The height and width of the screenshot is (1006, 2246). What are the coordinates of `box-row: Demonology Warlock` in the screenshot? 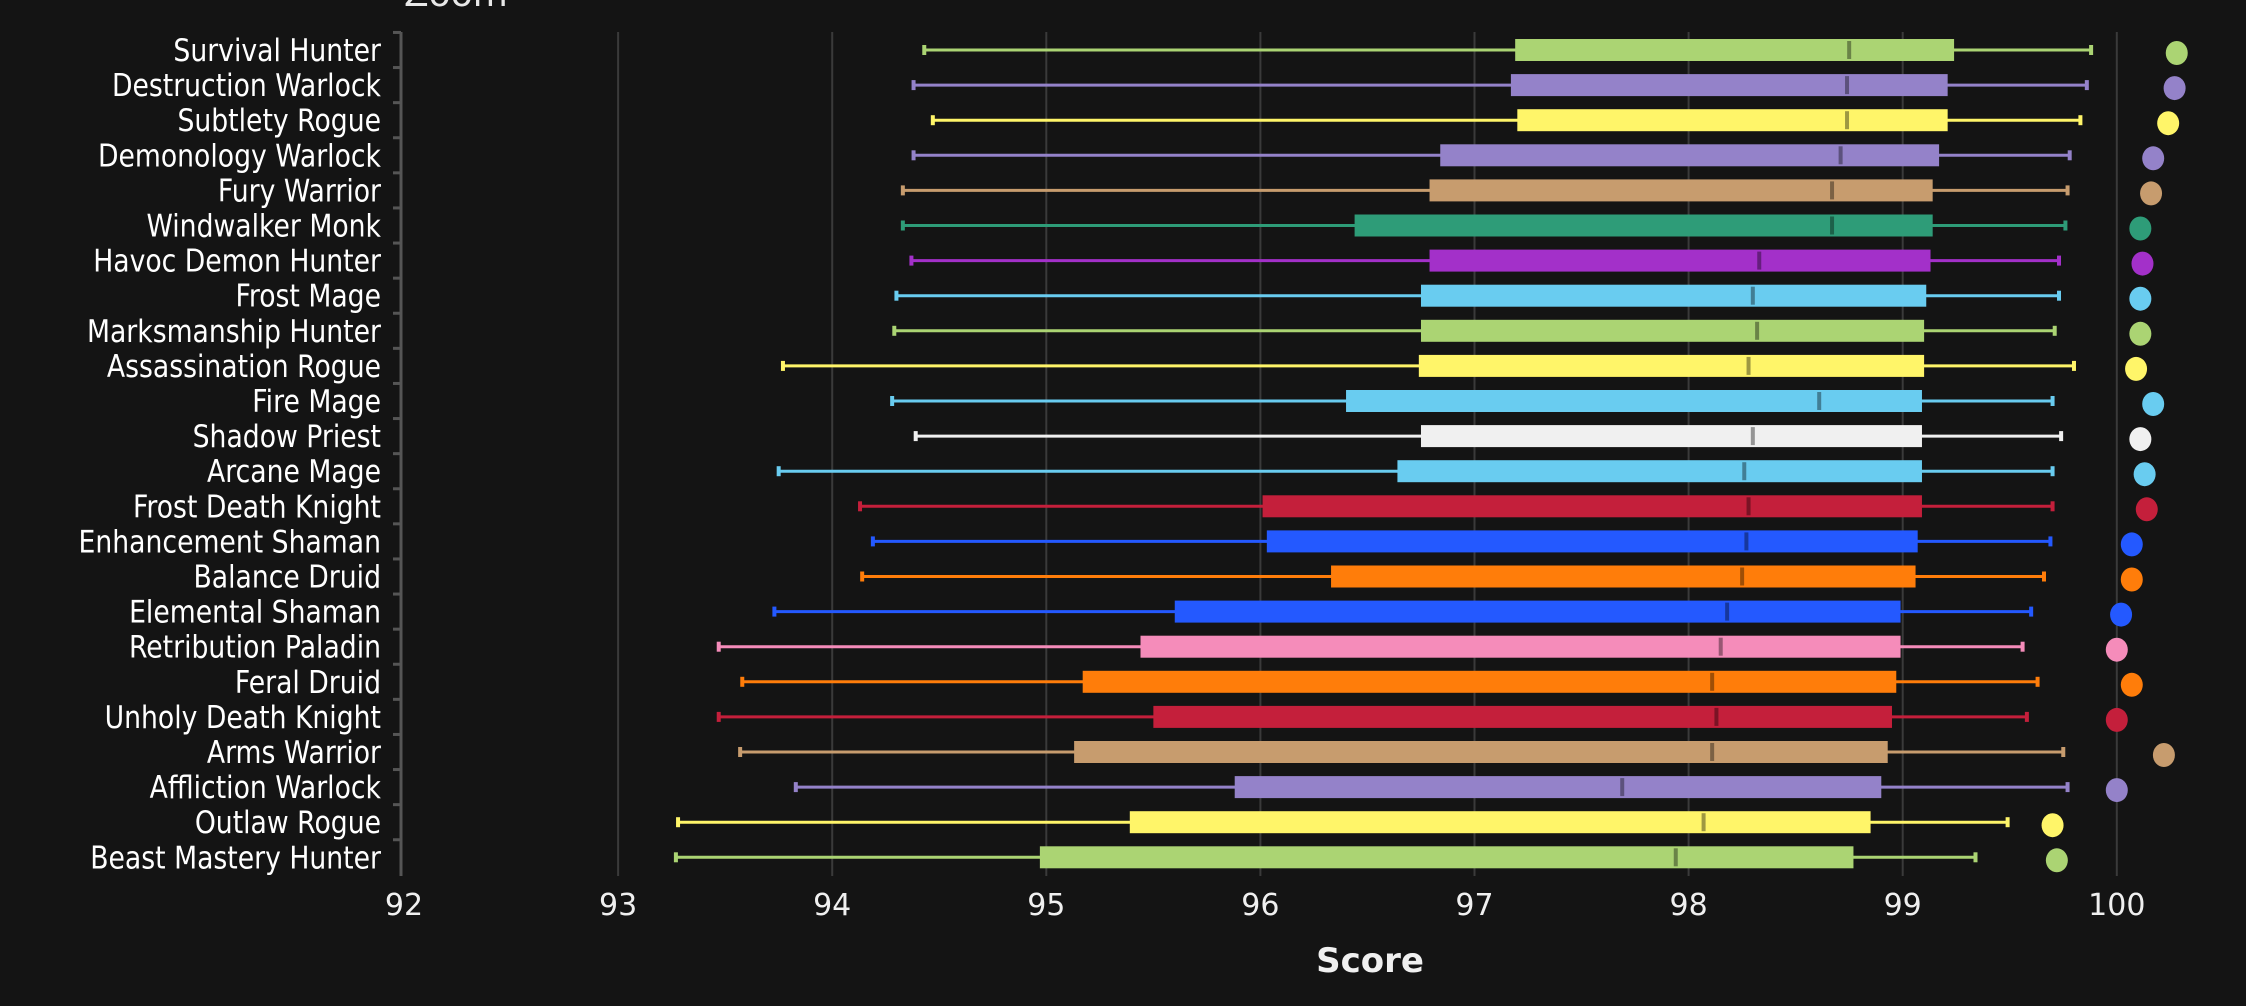 It's located at (1131, 155).